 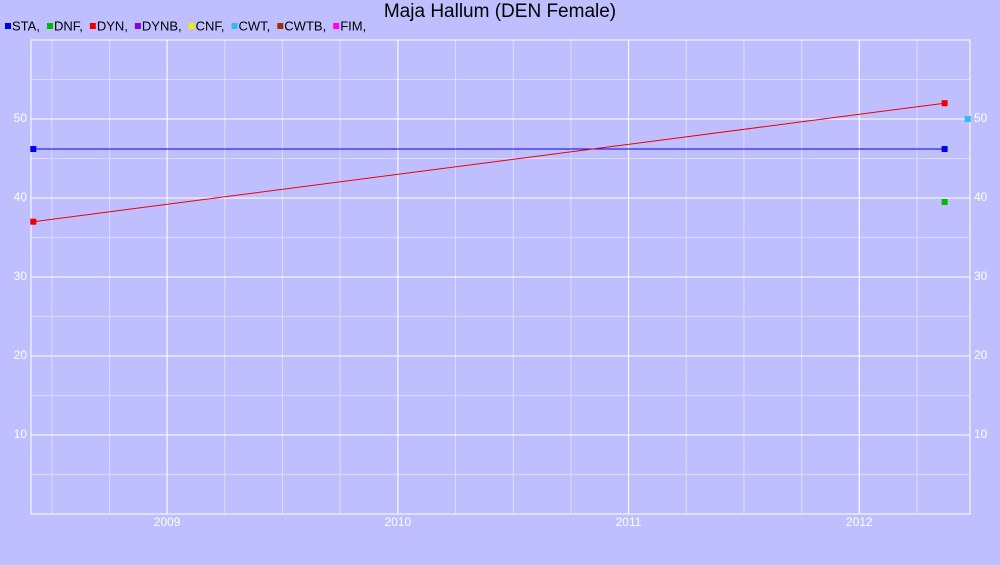 I want to click on y2-tick-label: 50, so click(x=981, y=118).